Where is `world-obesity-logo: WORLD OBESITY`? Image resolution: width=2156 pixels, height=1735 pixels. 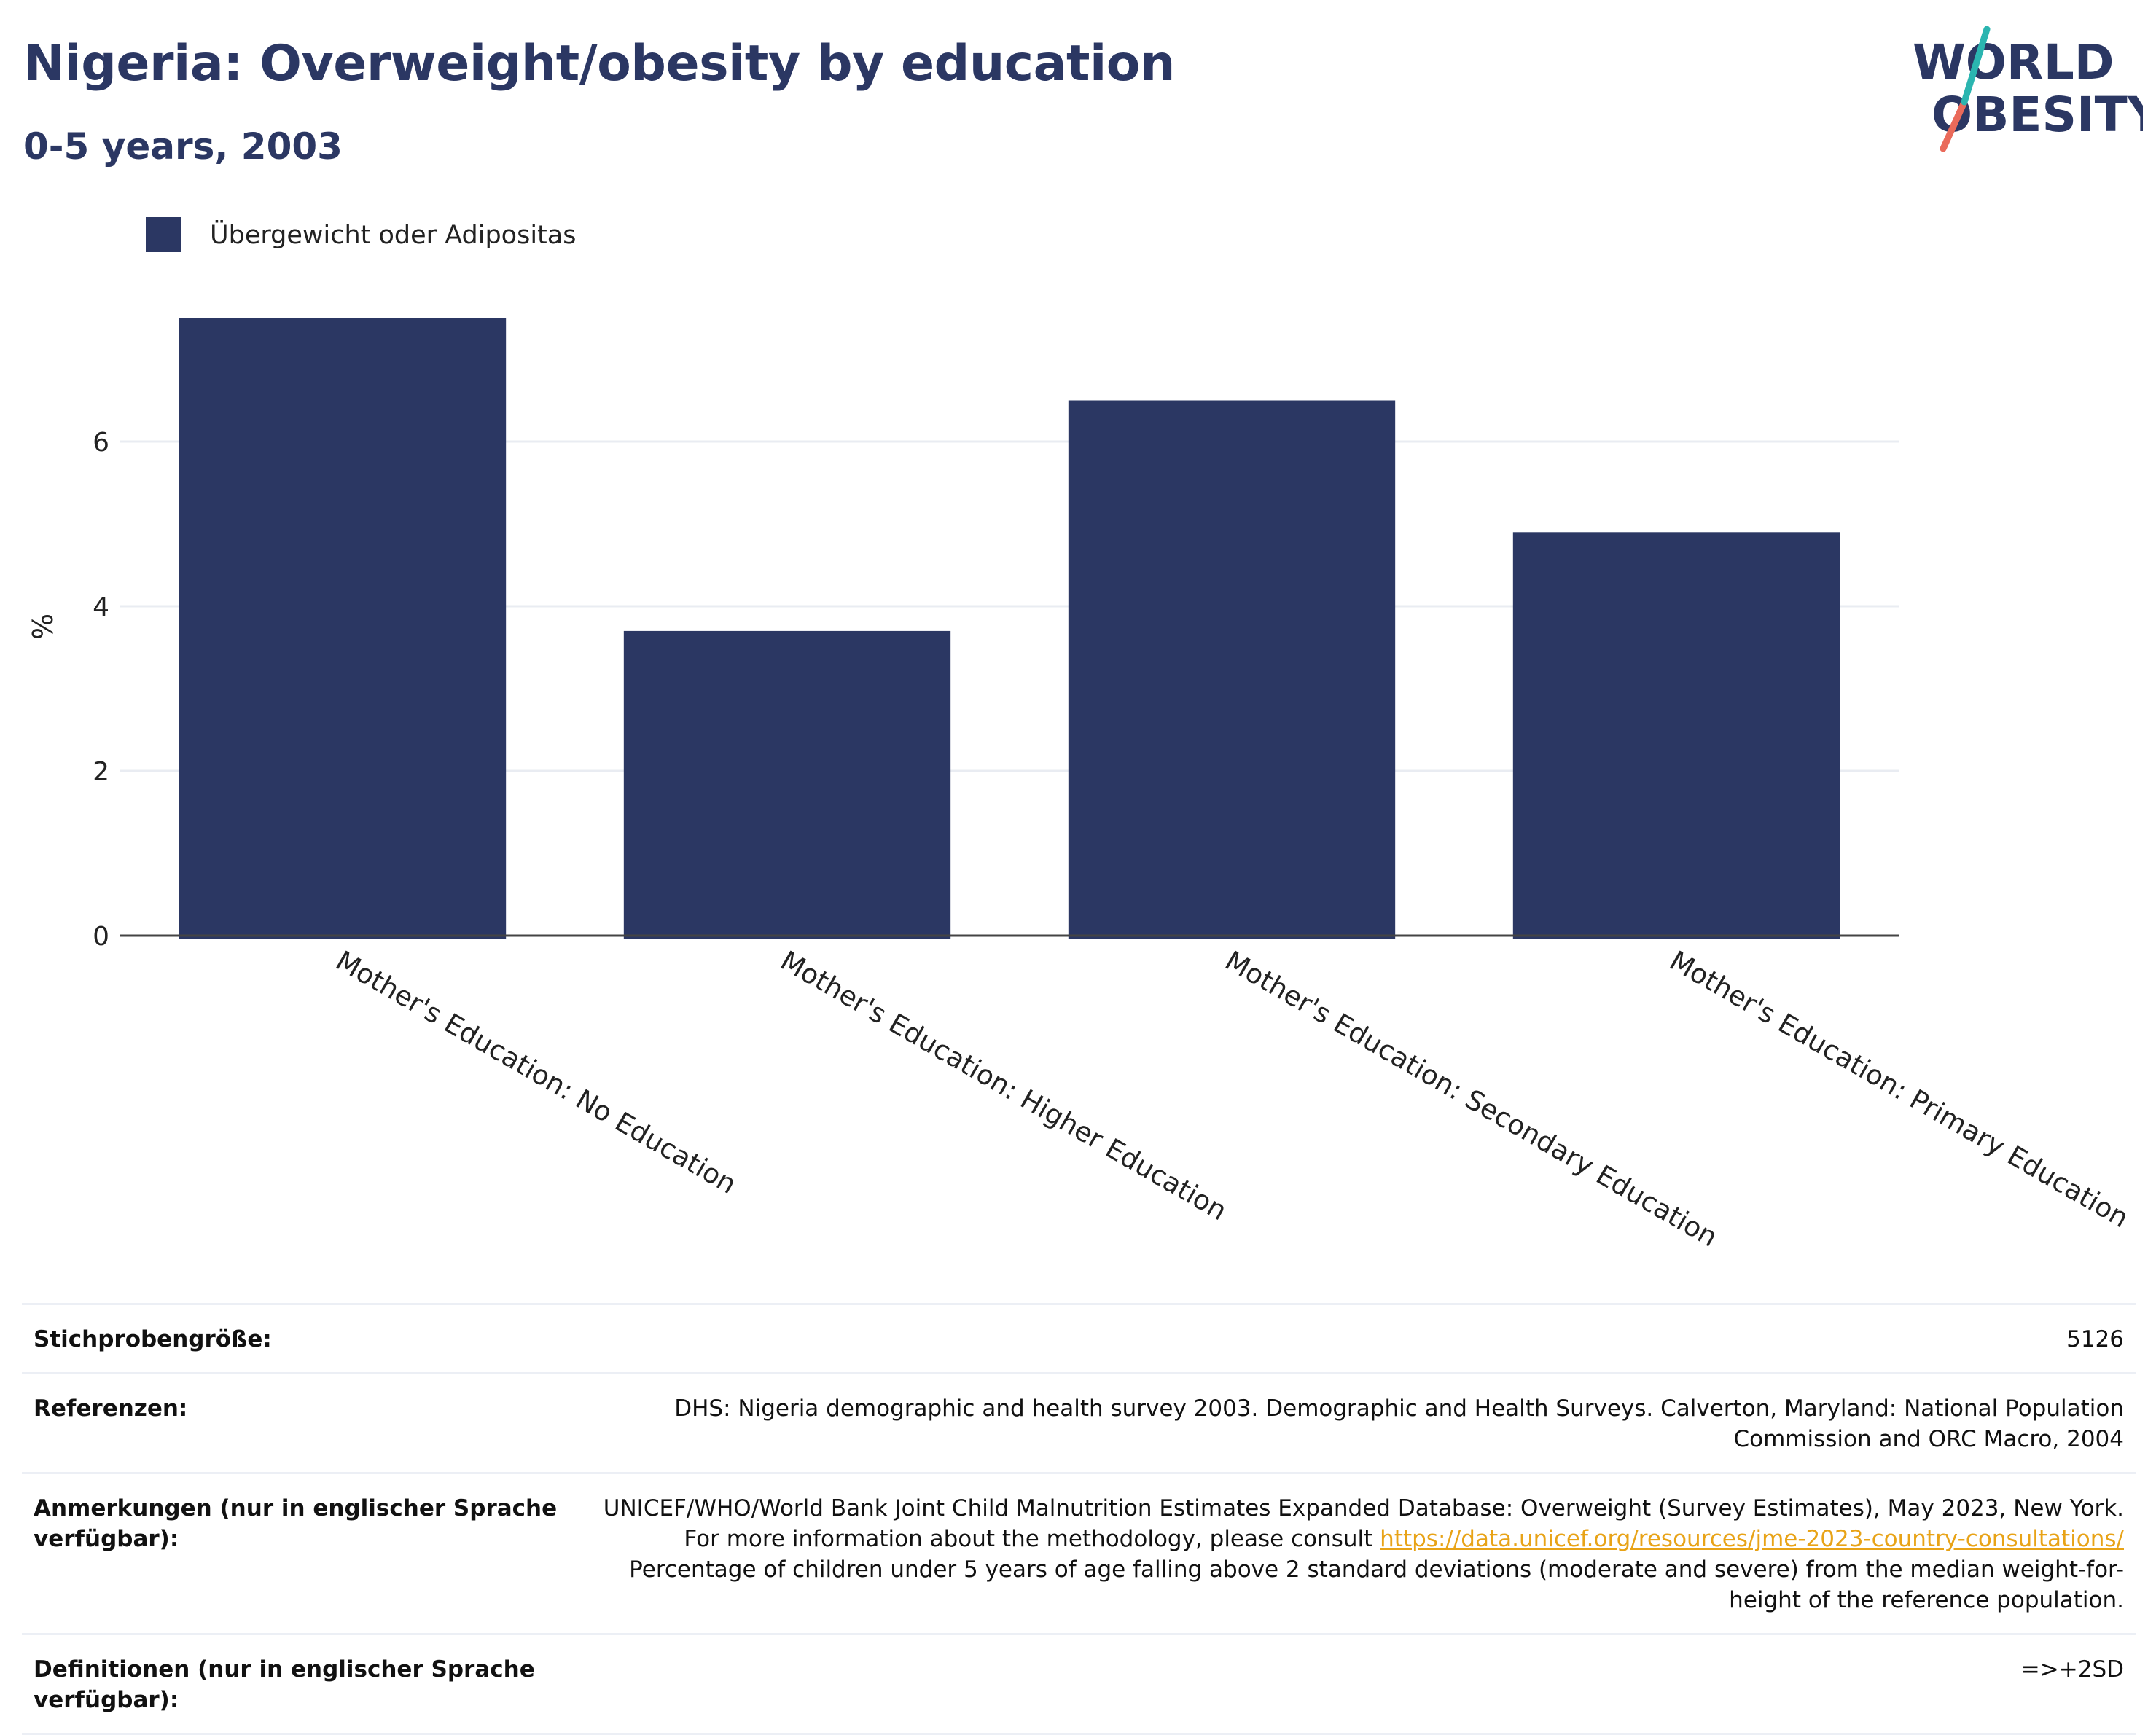
world-obesity-logo: WORLD OBESITY is located at coordinates (2028, 89).